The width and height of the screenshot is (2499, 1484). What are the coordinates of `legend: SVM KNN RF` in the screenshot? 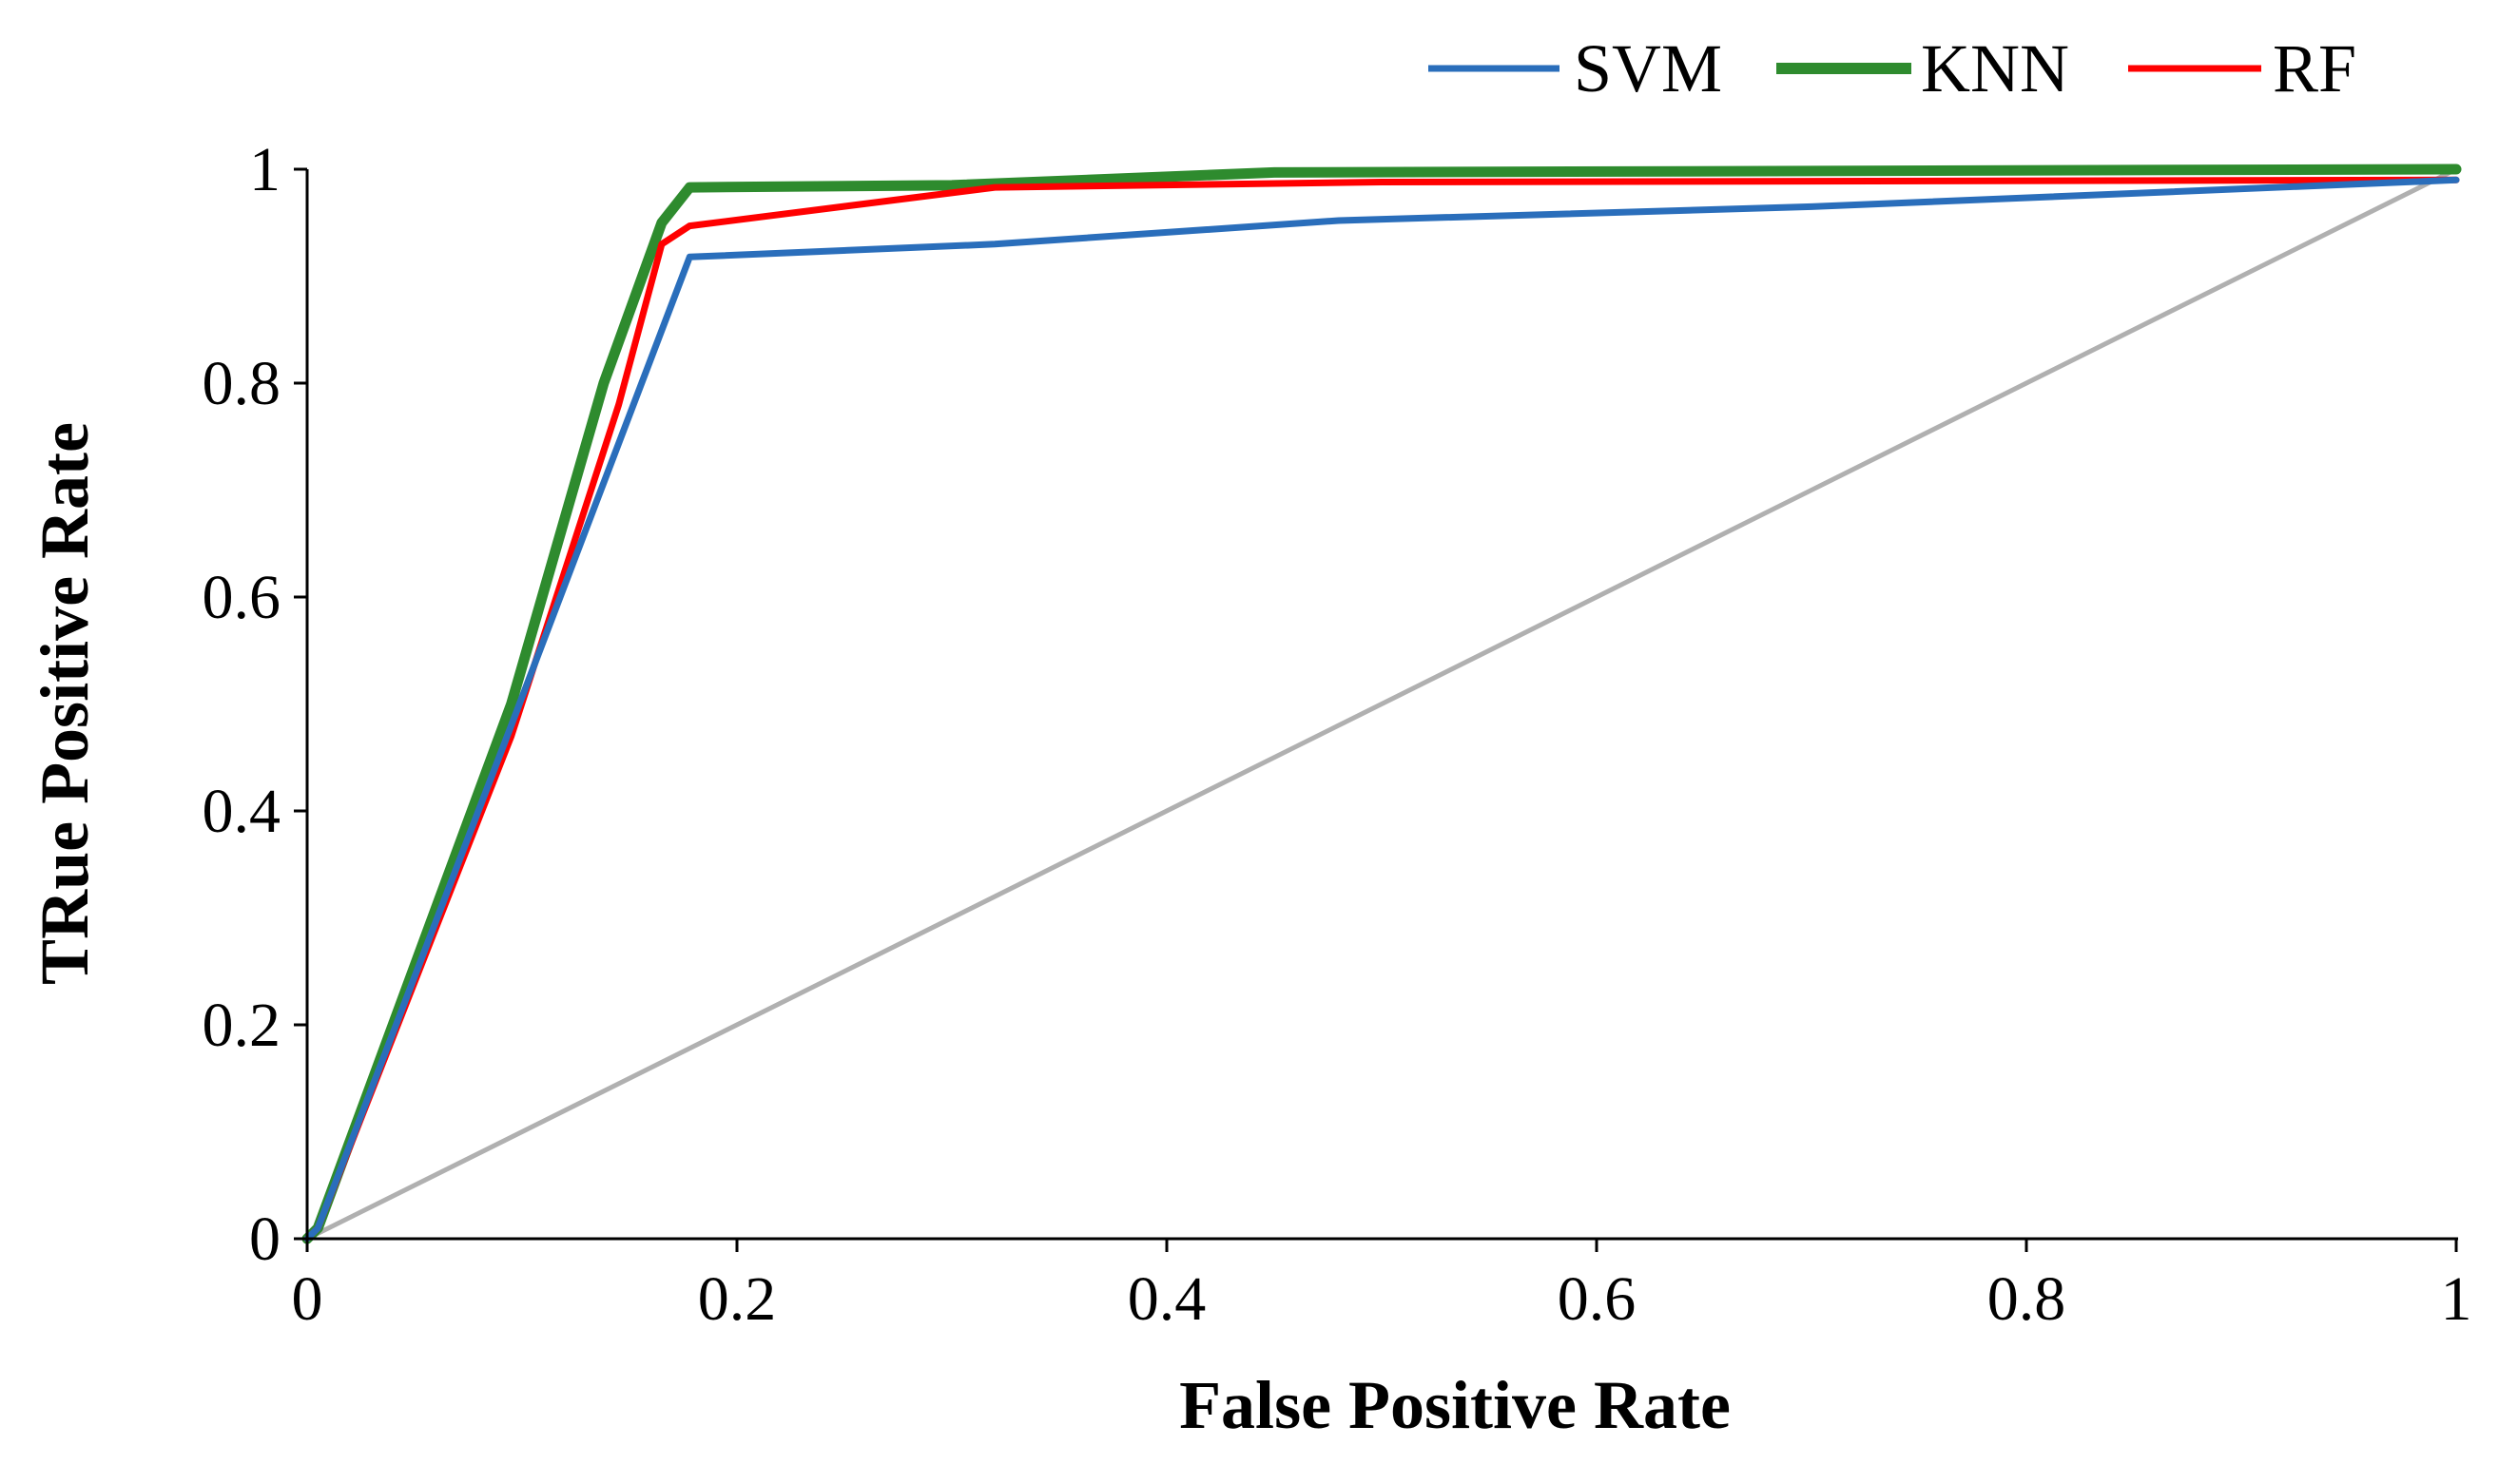 It's located at (1892, 68).